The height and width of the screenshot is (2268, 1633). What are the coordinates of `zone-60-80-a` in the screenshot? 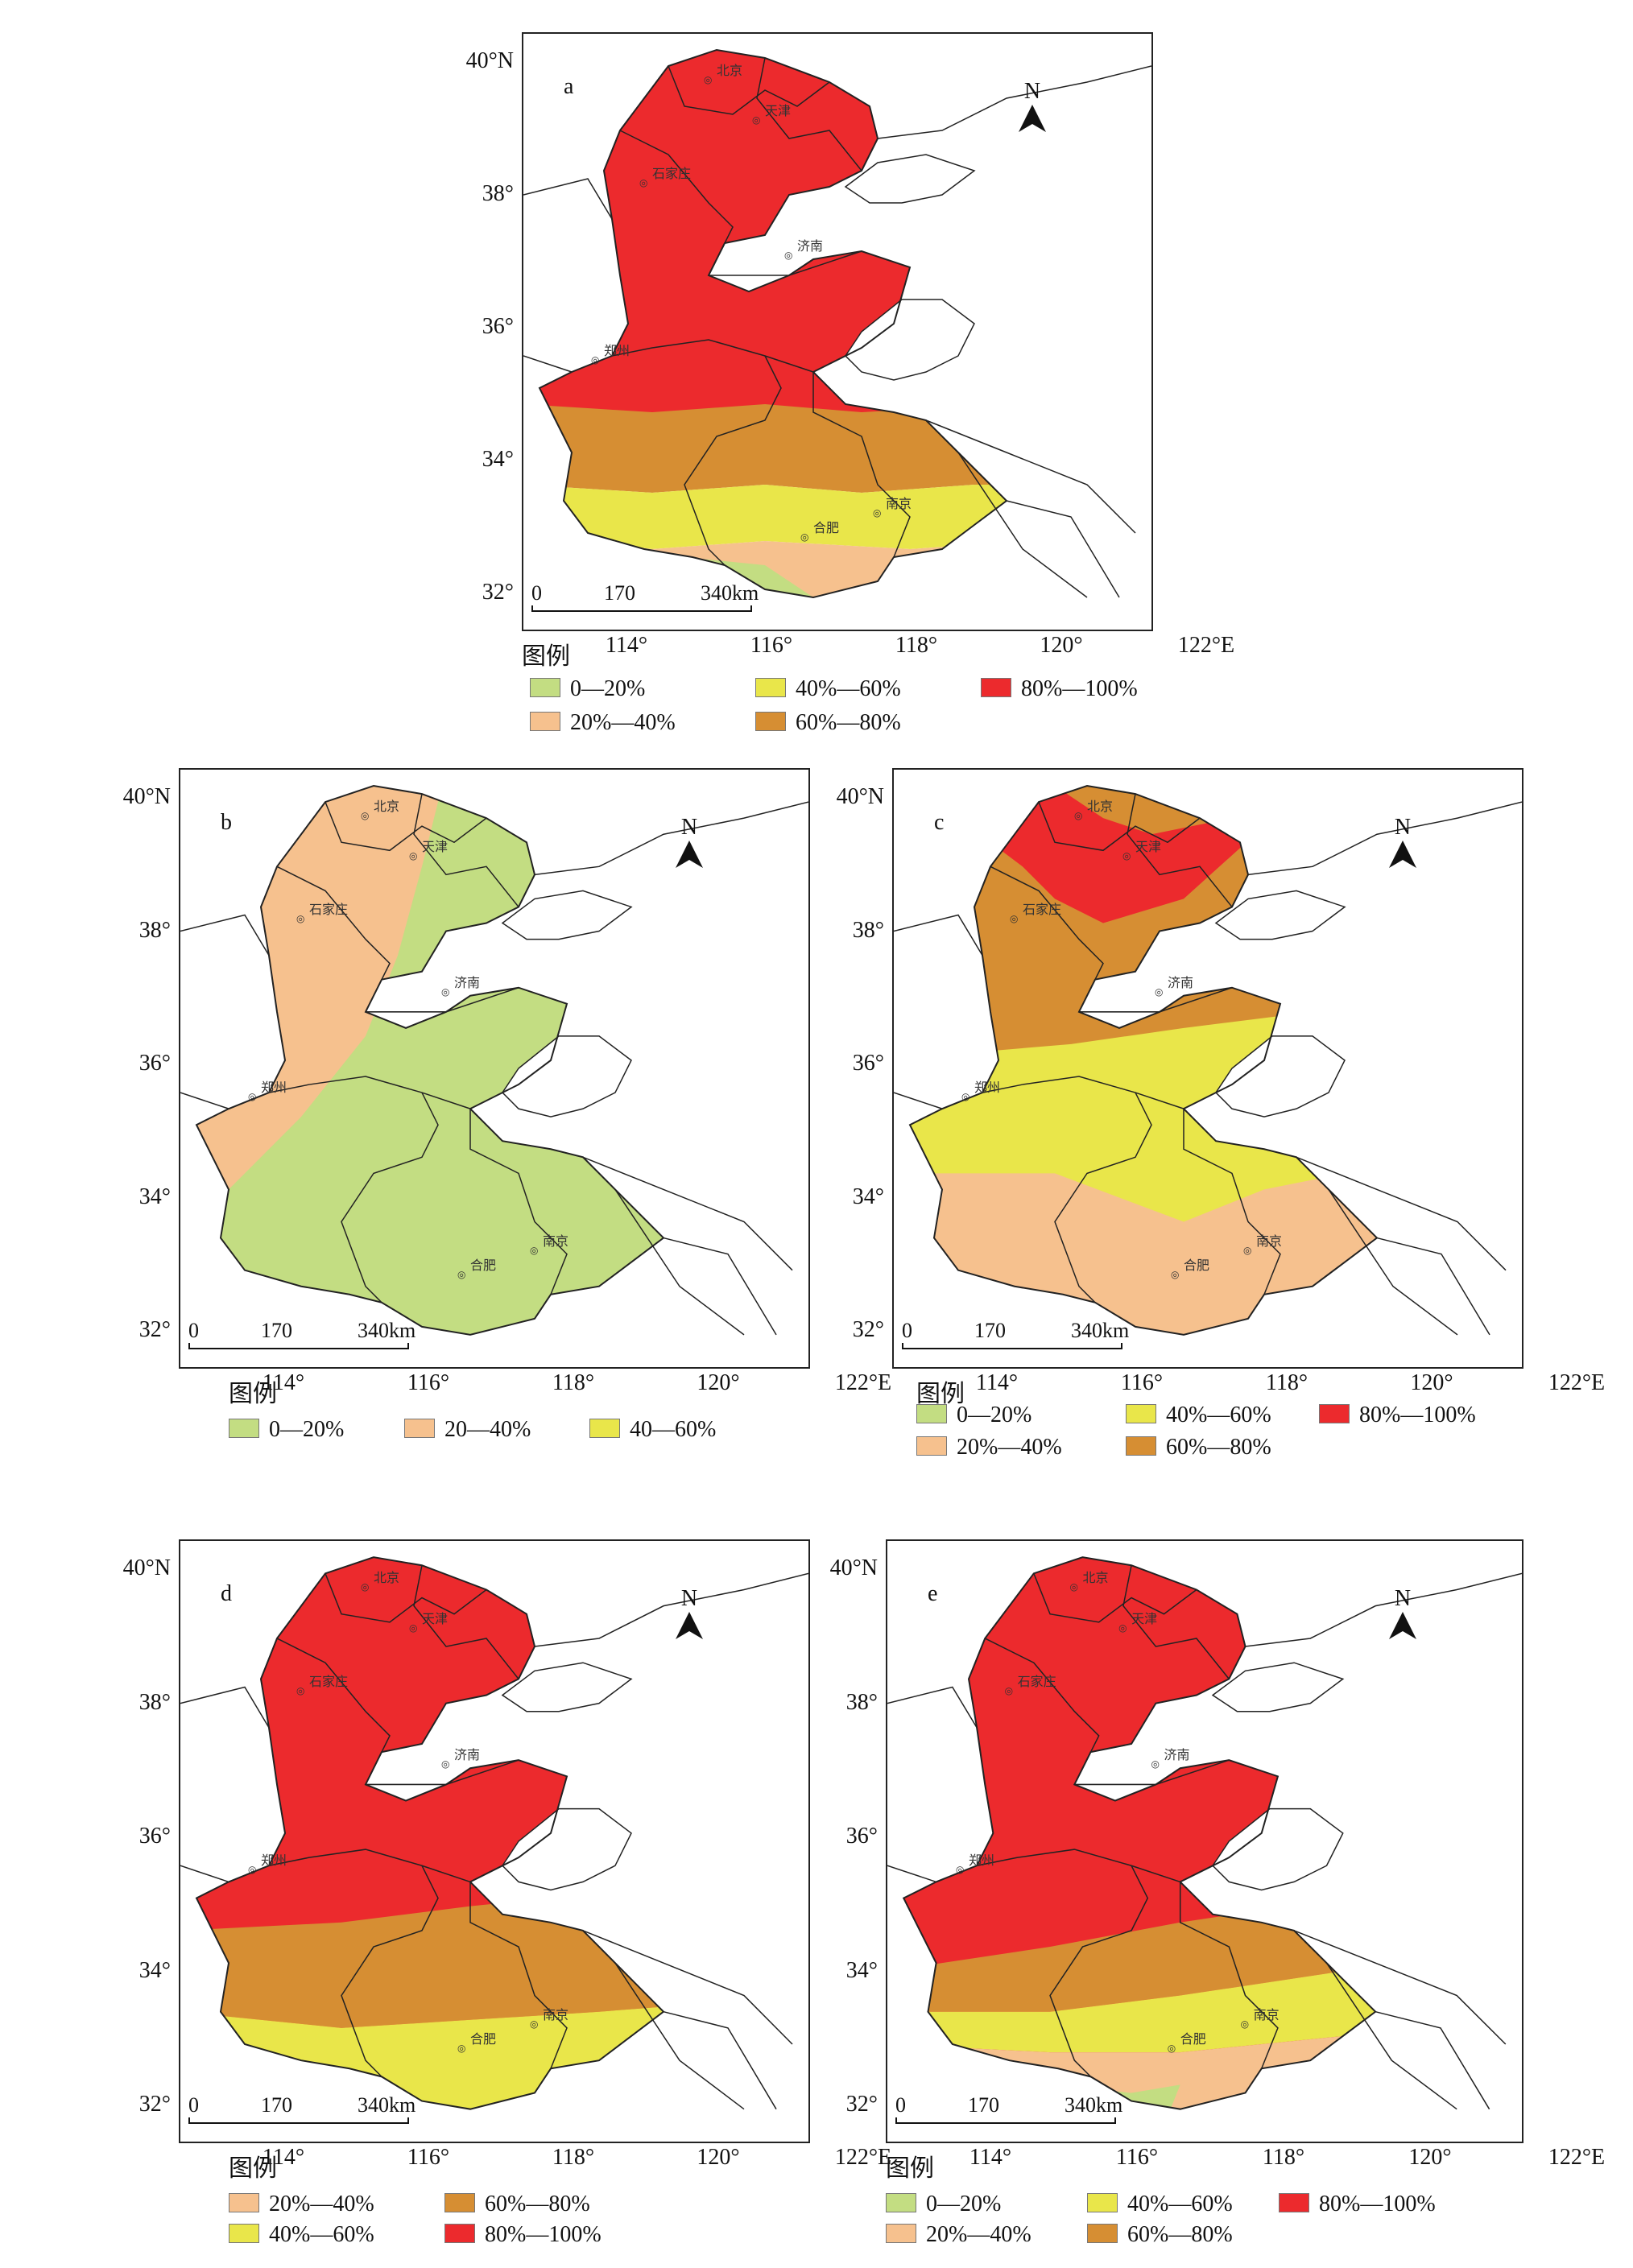 It's located at (773, 448).